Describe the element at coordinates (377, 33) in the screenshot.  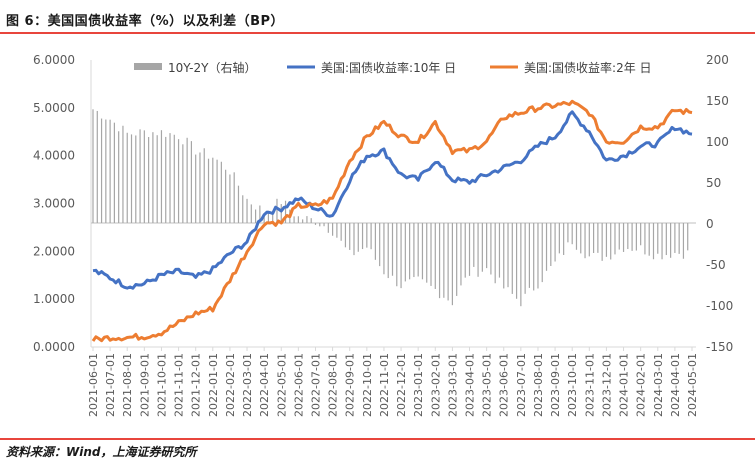
I see `top-rule` at that location.